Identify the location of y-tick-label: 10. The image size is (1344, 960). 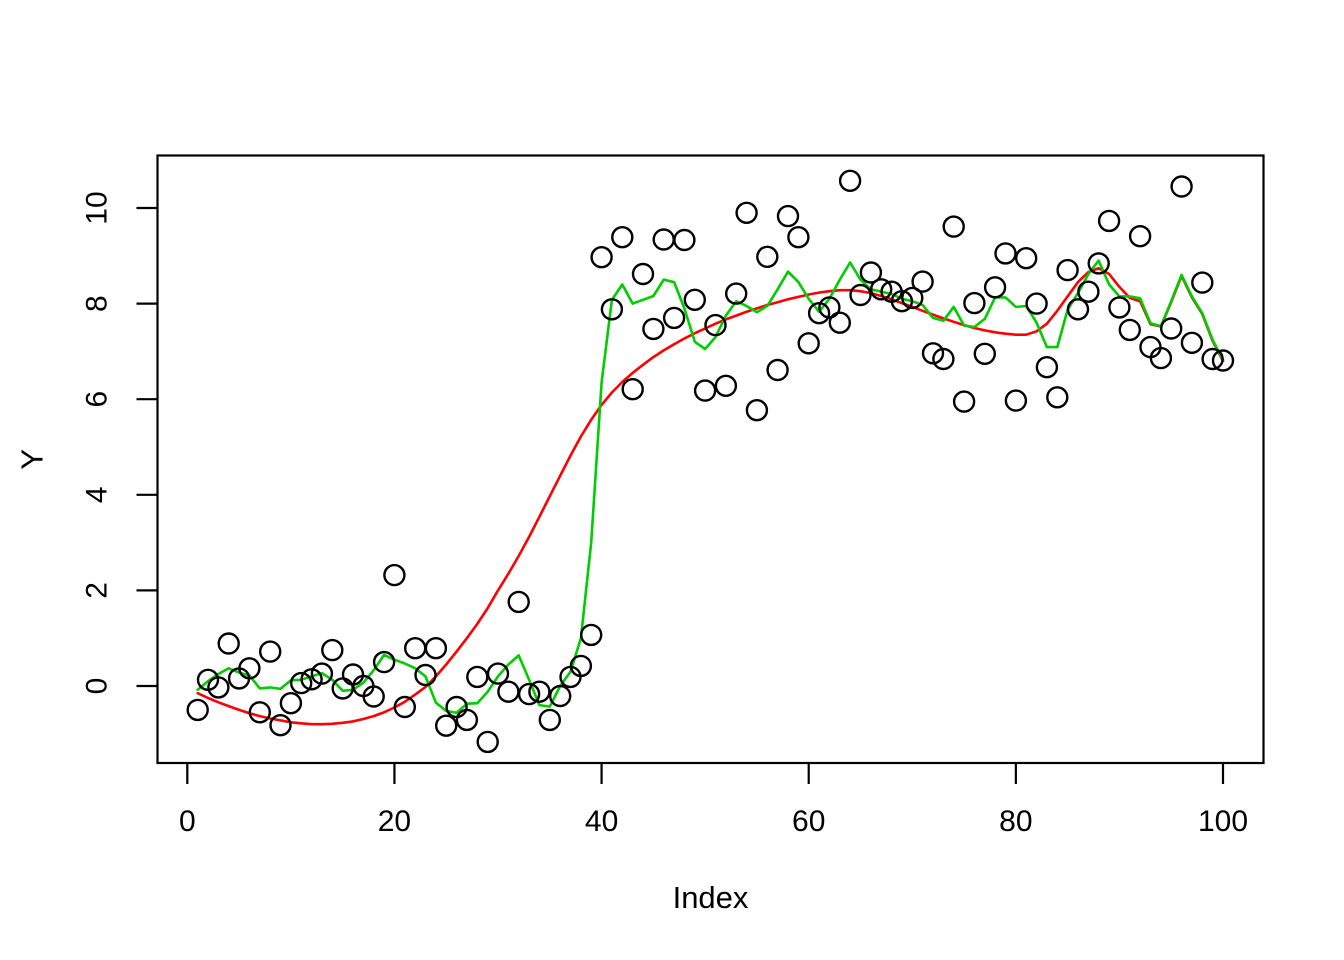
(97, 207).